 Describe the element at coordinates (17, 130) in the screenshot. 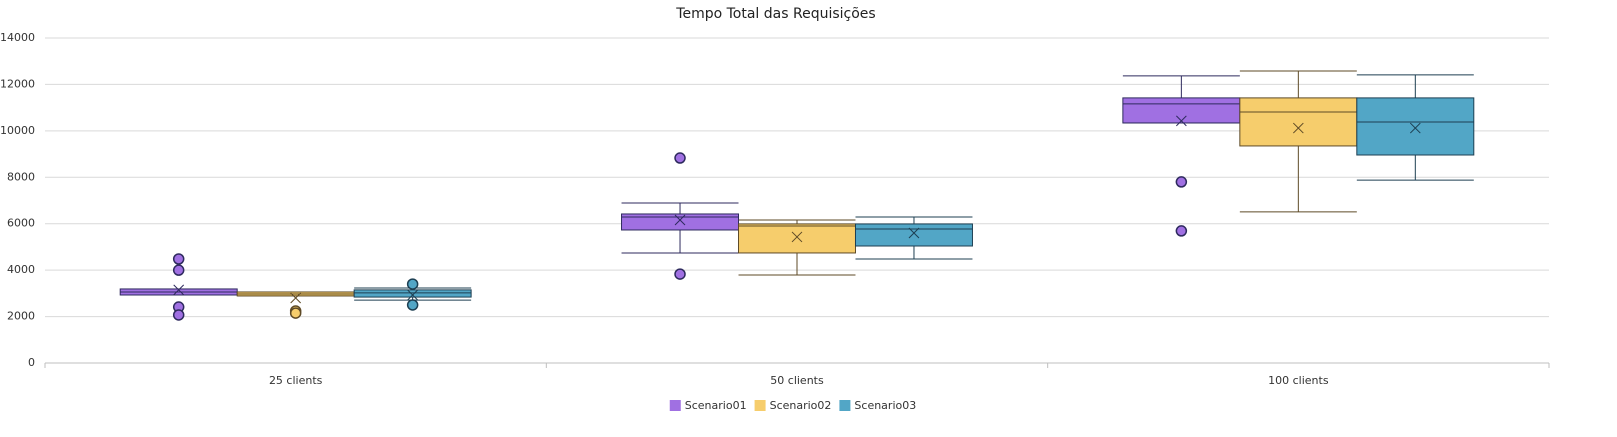

I see `y-tick-label: 10000` at that location.